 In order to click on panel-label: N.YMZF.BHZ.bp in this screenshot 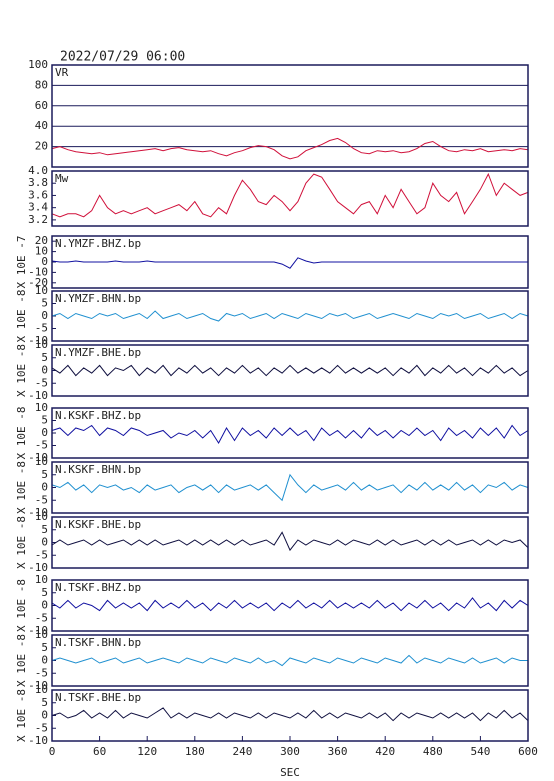, I will do `click(98, 243)`.